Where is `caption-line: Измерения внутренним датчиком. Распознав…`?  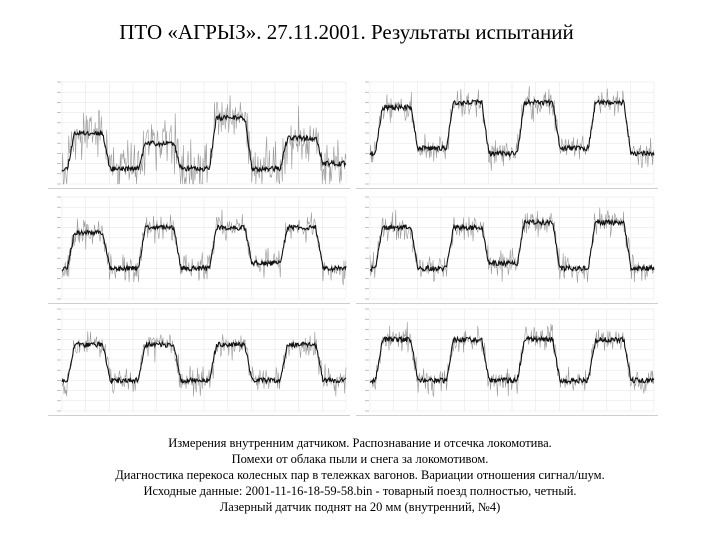 caption-line: Измерения внутренним датчиком. Распознав… is located at coordinates (360, 443).